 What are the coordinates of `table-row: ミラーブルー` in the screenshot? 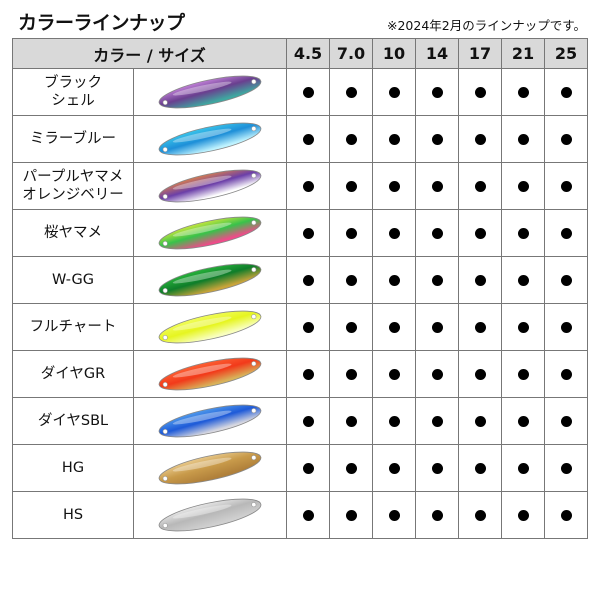 It's located at (300, 139).